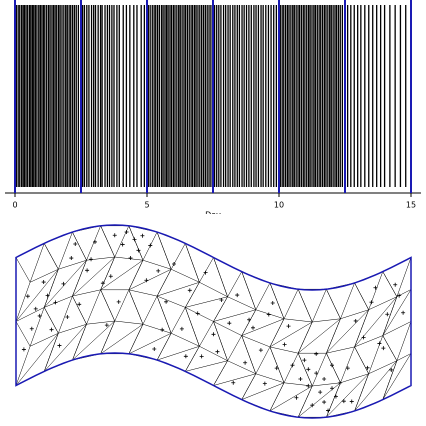  Describe the element at coordinates (279, 205) in the screenshot. I see `x-tick-label: 10` at that location.